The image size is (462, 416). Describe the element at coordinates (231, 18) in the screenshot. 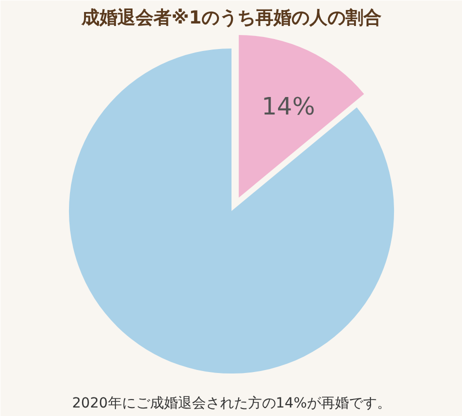

I see `chart-title: 成婚退会者※1のうち再婚の人の割合` at that location.